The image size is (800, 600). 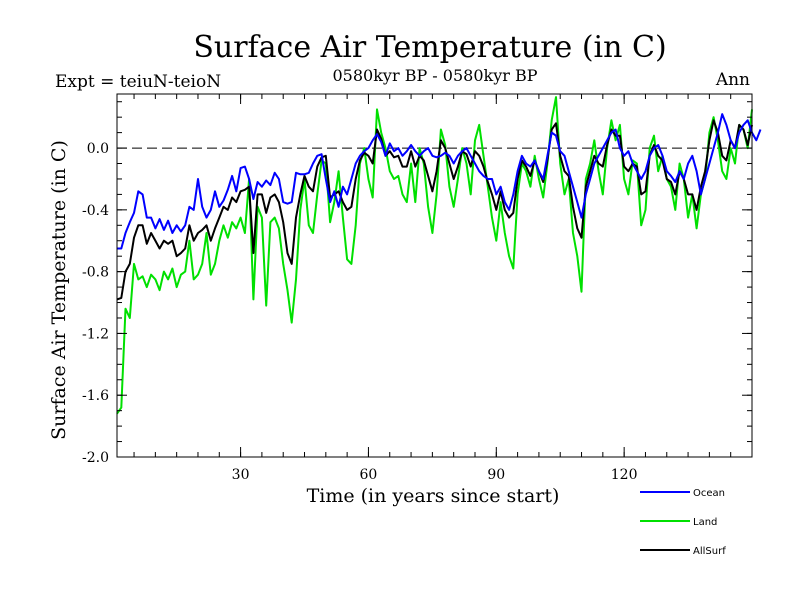 What do you see at coordinates (95, 273) in the screenshot?
I see `y-tick-label: -0.8` at bounding box center [95, 273].